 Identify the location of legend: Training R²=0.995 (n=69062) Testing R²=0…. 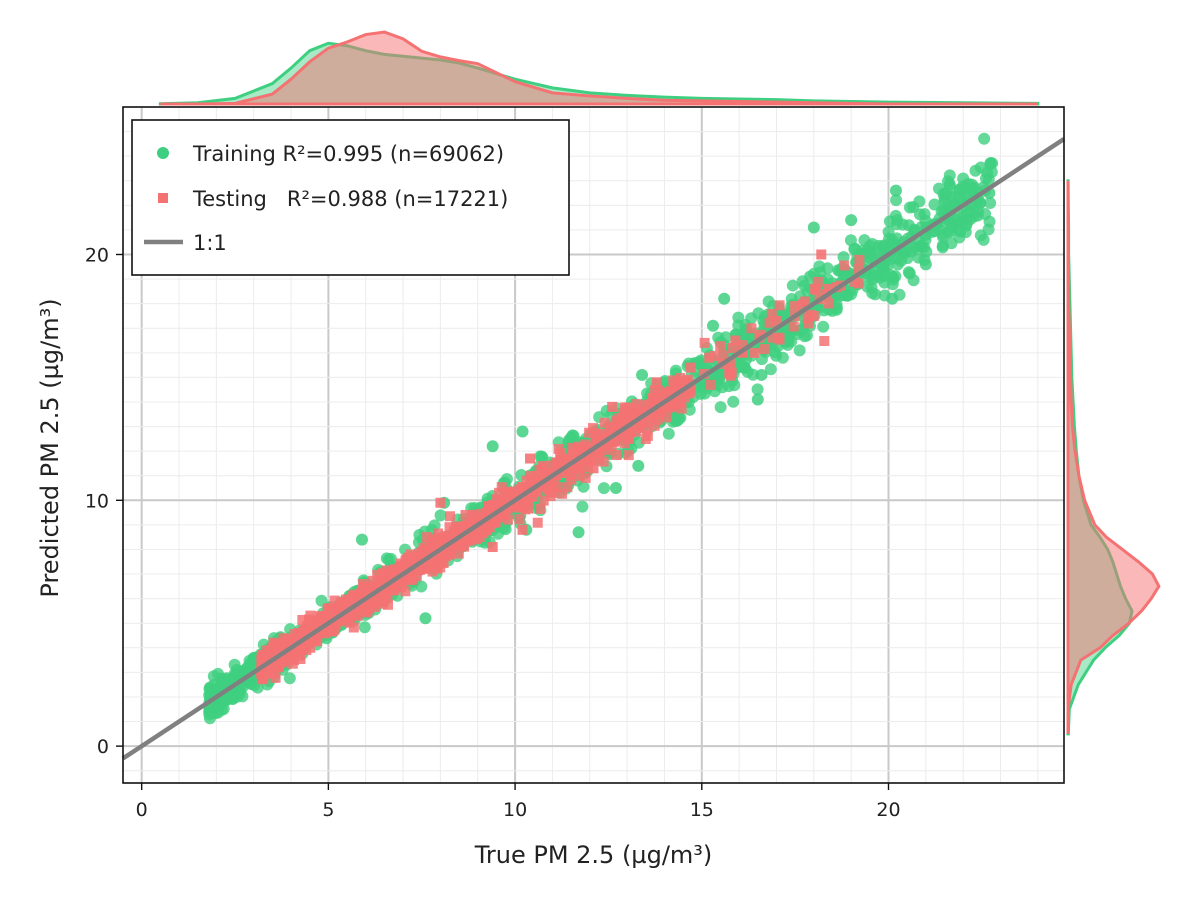
(350, 197).